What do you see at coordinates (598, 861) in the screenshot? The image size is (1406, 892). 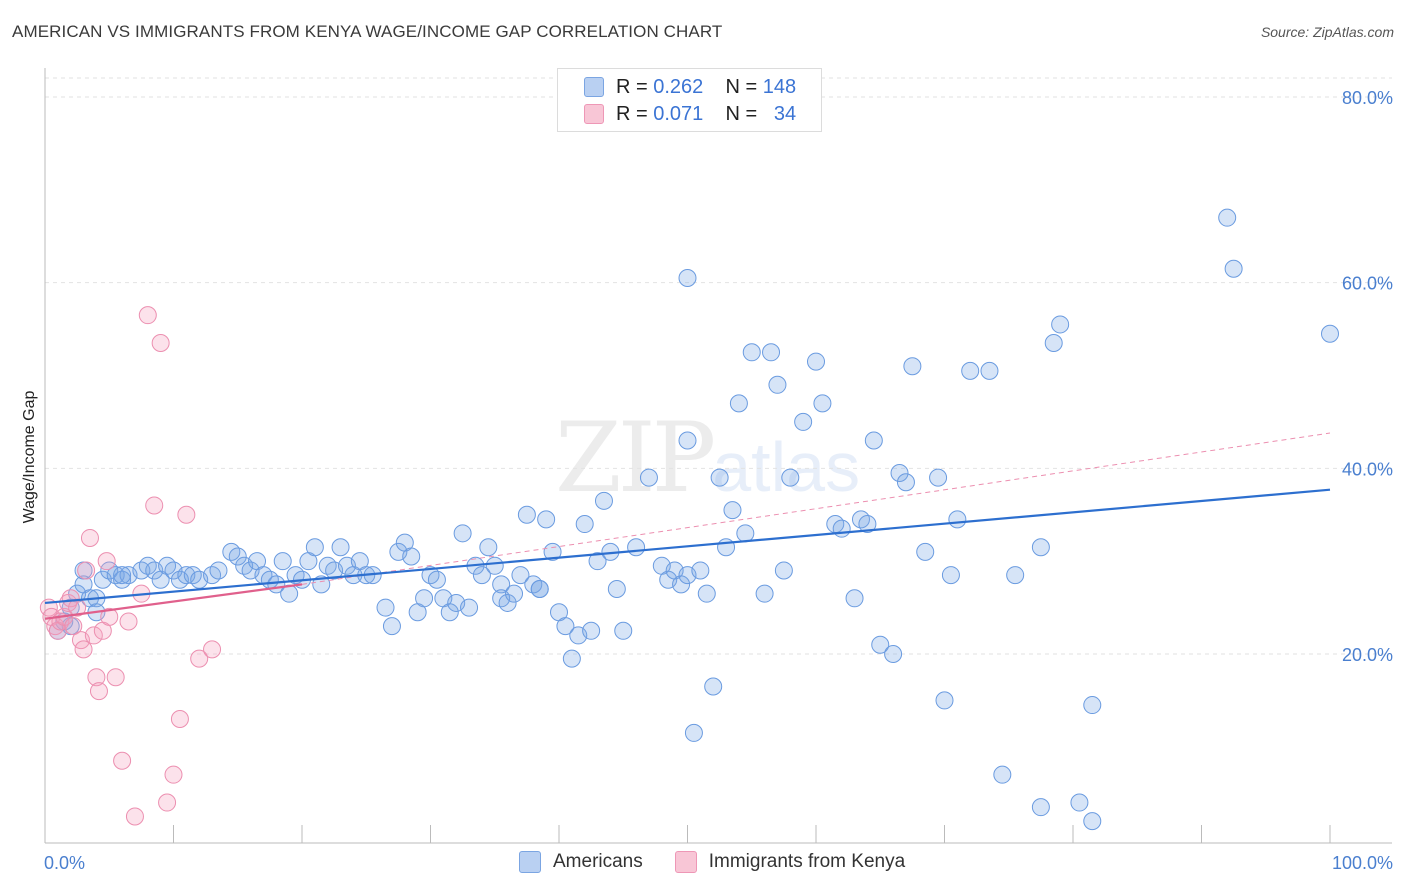 I see `legend-label-americans: Americans` at bounding box center [598, 861].